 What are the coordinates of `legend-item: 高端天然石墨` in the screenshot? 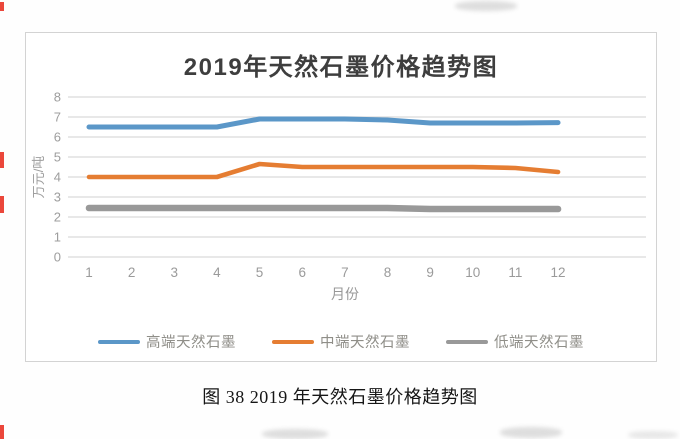 It's located at (167, 341).